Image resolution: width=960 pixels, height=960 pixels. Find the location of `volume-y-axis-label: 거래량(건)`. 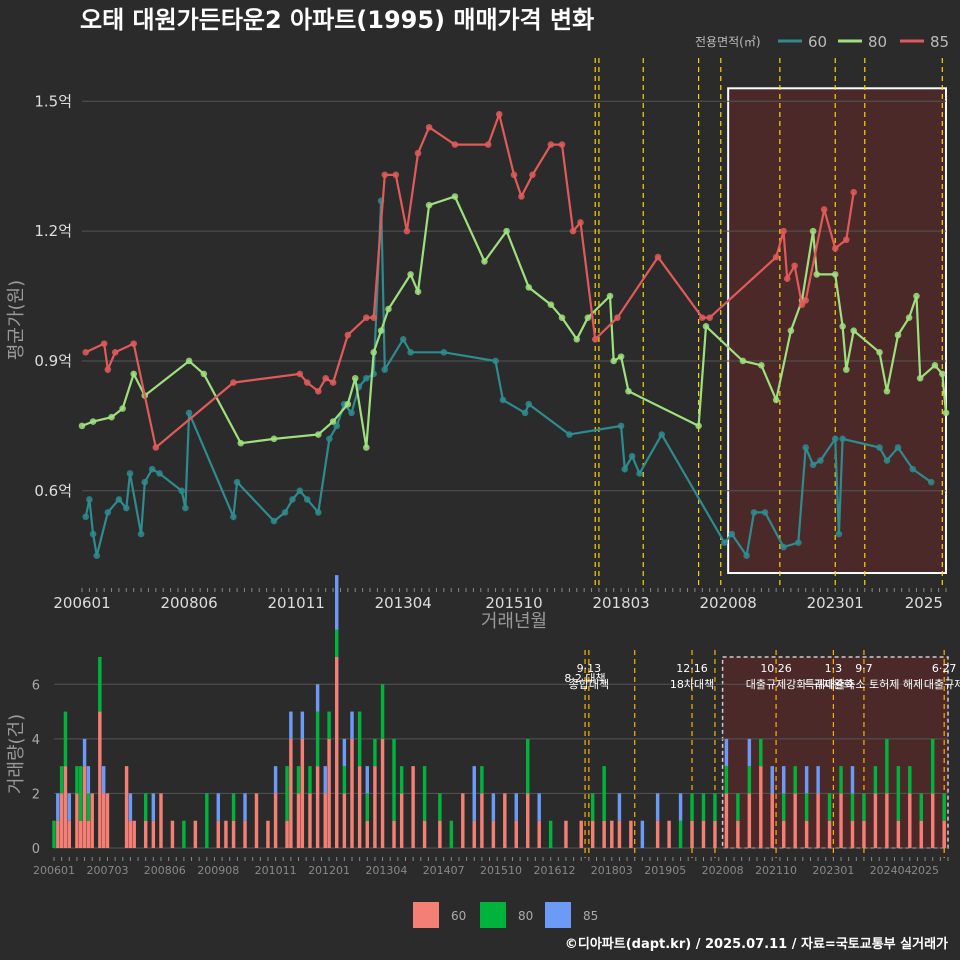

volume-y-axis-label: 거래량(건) is located at coordinates (16, 754).